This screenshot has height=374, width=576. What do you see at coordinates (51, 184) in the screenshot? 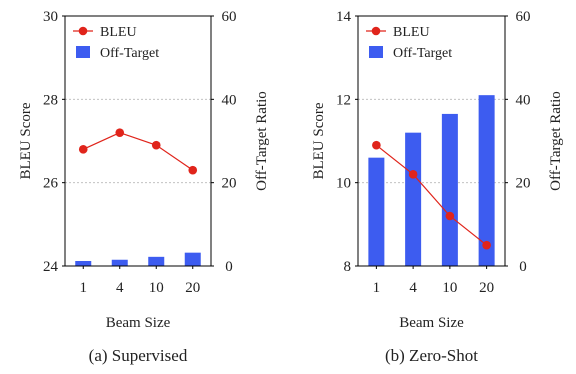
I see `tick-label-left: 26` at bounding box center [51, 184].